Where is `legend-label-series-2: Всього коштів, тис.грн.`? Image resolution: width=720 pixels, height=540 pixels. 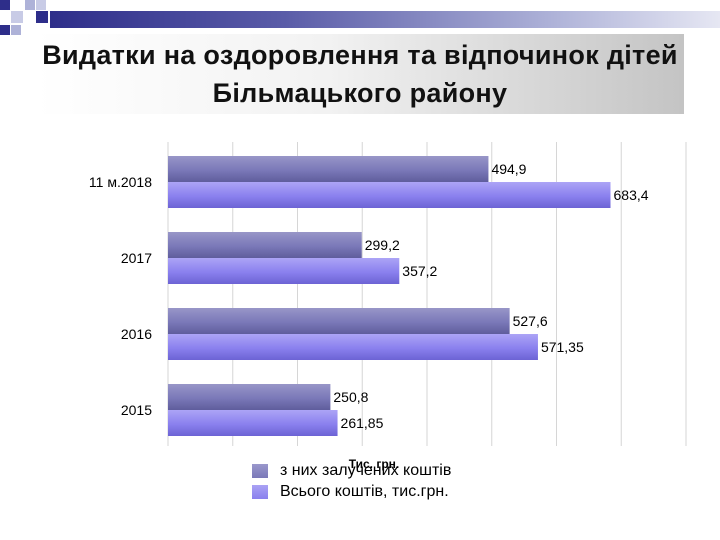
legend-label-series-2: Всього коштів, тис.грн. is located at coordinates (364, 491).